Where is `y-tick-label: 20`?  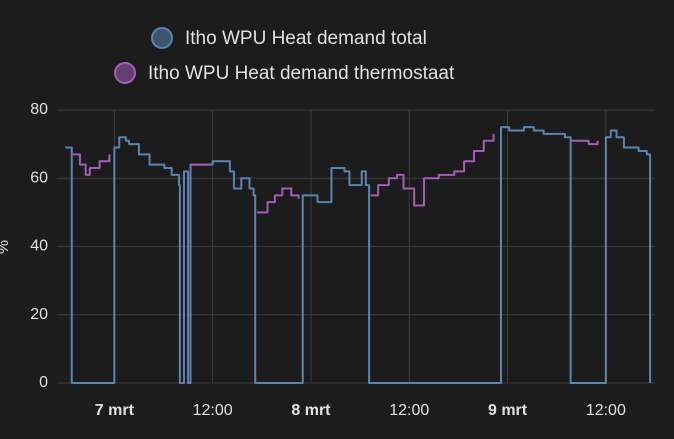
y-tick-label: 20 is located at coordinates (39, 314).